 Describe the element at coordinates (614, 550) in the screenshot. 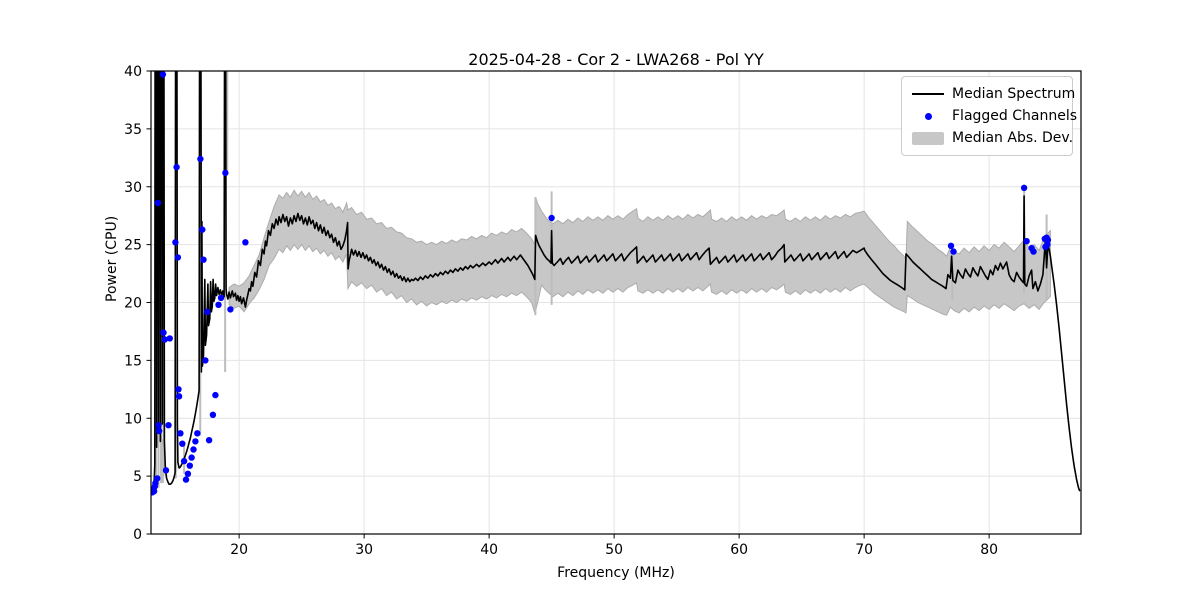

I see `x-tick-label: 50` at that location.